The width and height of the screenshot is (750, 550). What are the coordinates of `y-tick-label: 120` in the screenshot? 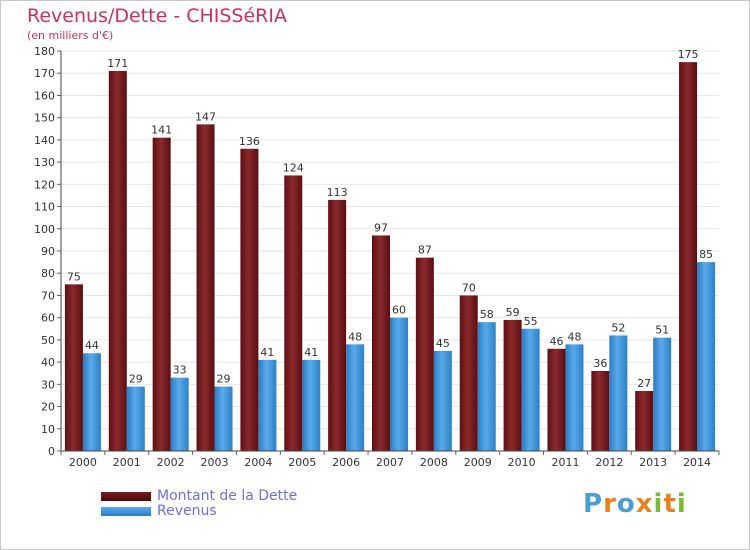 It's located at (44, 184).